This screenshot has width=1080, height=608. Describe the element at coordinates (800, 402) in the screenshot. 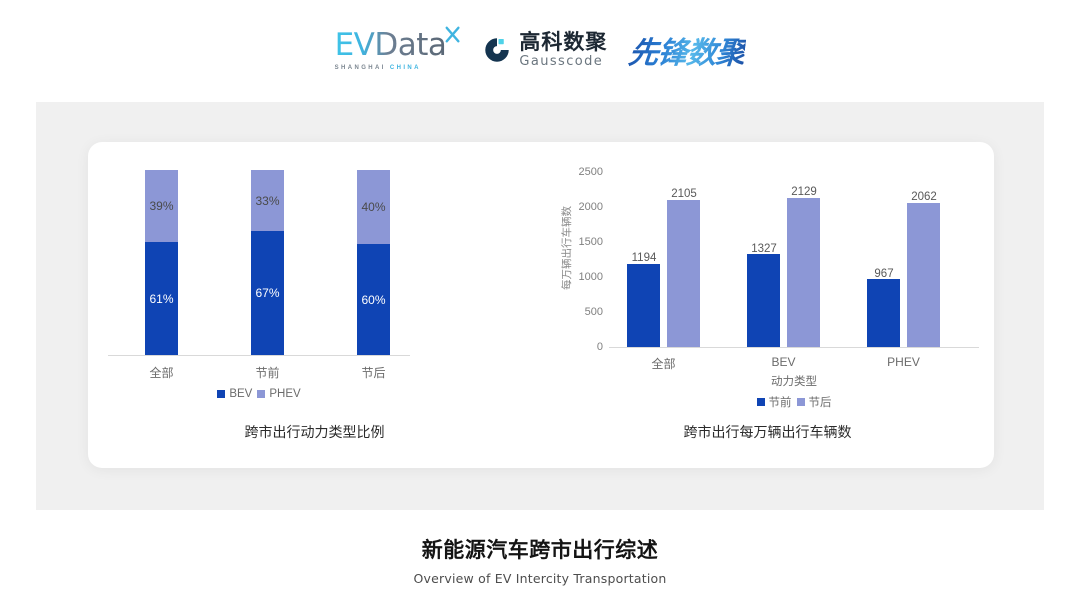

I see `legend-swatch-jiehou` at that location.